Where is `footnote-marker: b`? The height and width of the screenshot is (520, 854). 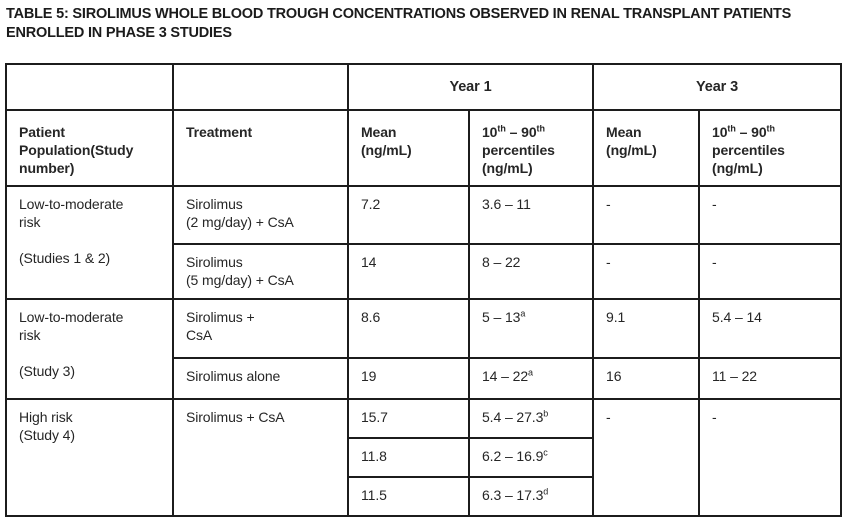
footnote-marker: b is located at coordinates (546, 413).